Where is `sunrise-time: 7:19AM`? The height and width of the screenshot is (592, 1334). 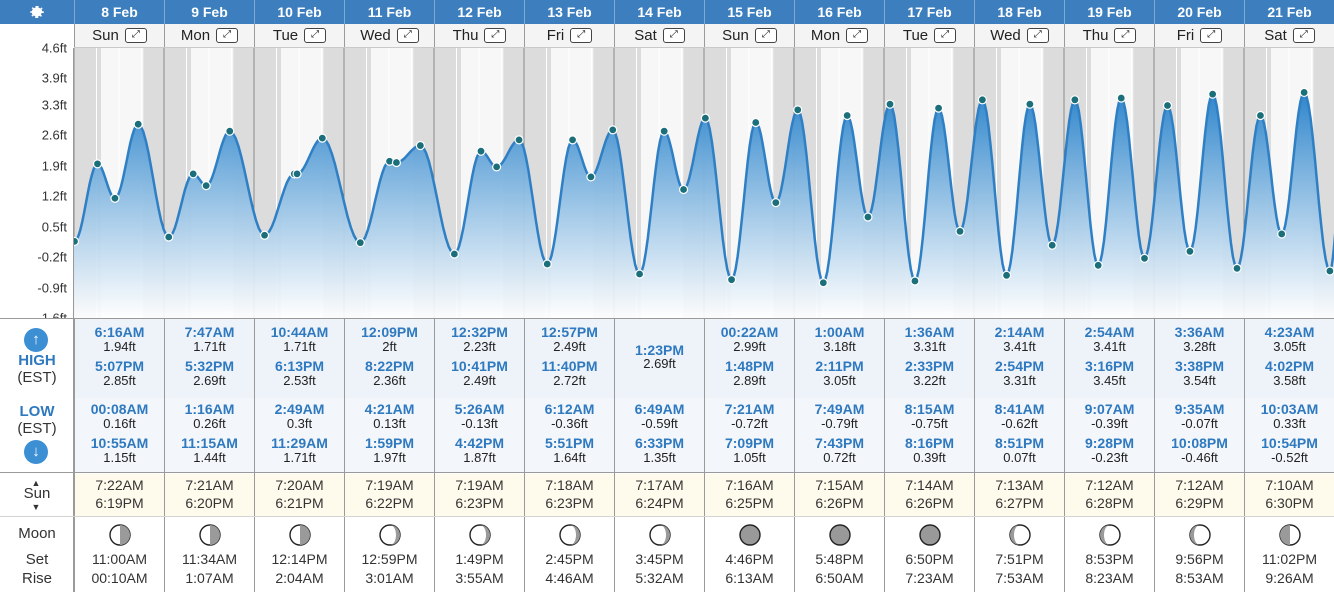
sunrise-time: 7:19AM is located at coordinates (479, 485).